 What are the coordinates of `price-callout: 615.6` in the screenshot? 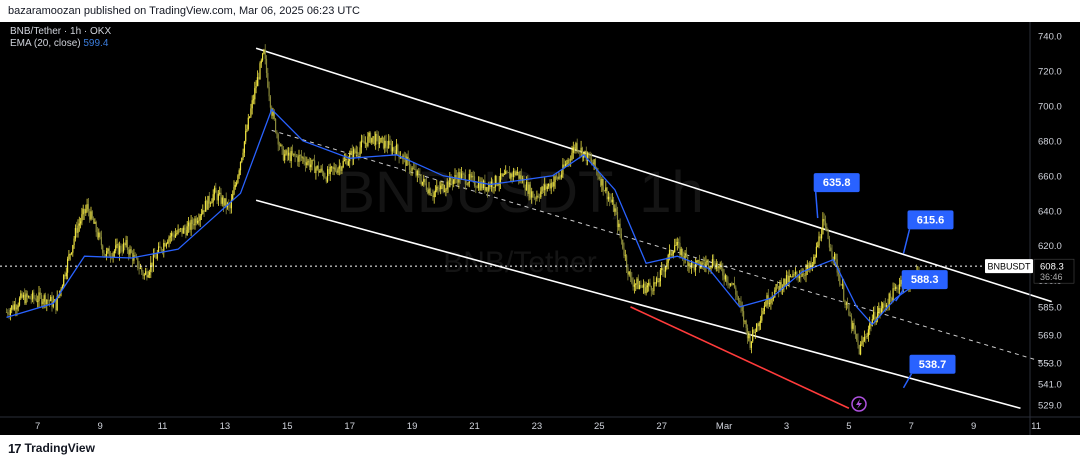 It's located at (928, 232).